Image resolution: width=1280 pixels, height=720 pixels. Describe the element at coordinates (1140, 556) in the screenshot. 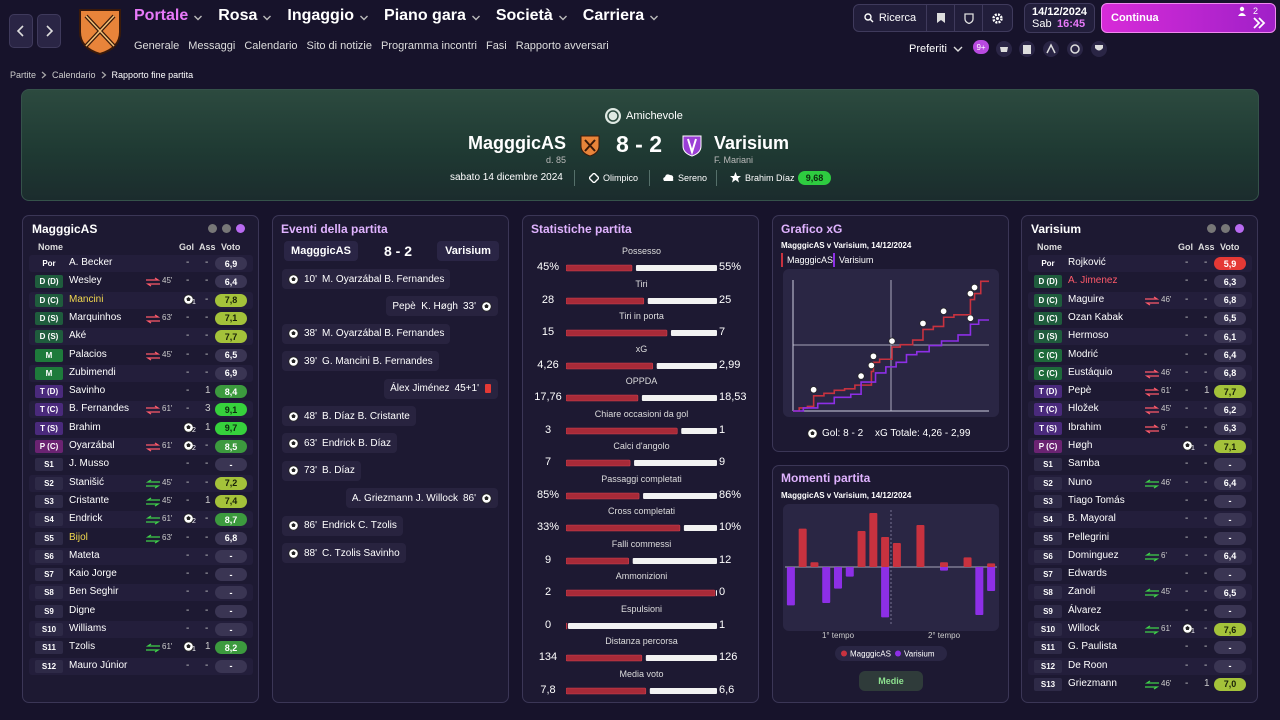

I see `player-row: S6 Dominguez 6' - -6,4` at that location.